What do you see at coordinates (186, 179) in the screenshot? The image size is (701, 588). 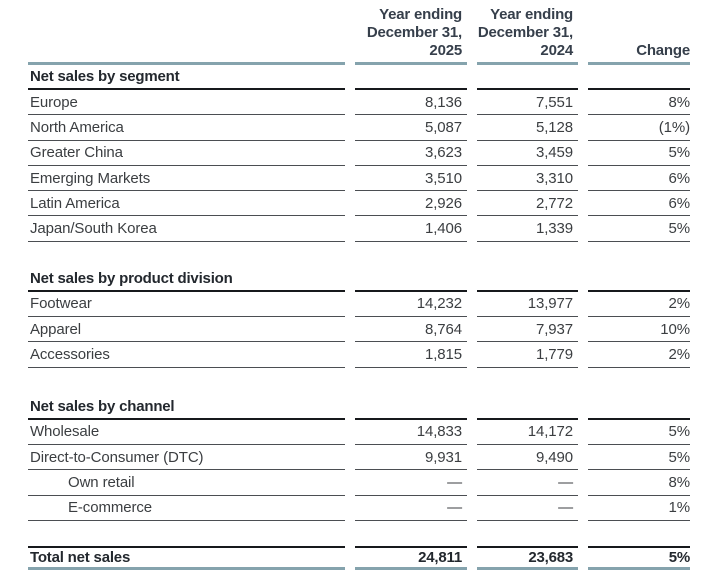 I see `row-label: Emerging Markets` at bounding box center [186, 179].